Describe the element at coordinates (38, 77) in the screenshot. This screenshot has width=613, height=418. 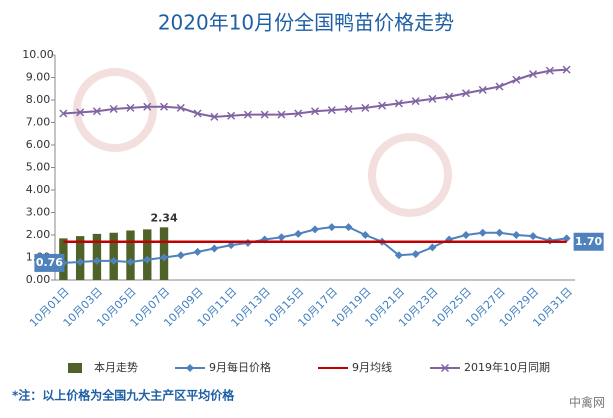
I see `y-tick-label: 9.00` at that location.